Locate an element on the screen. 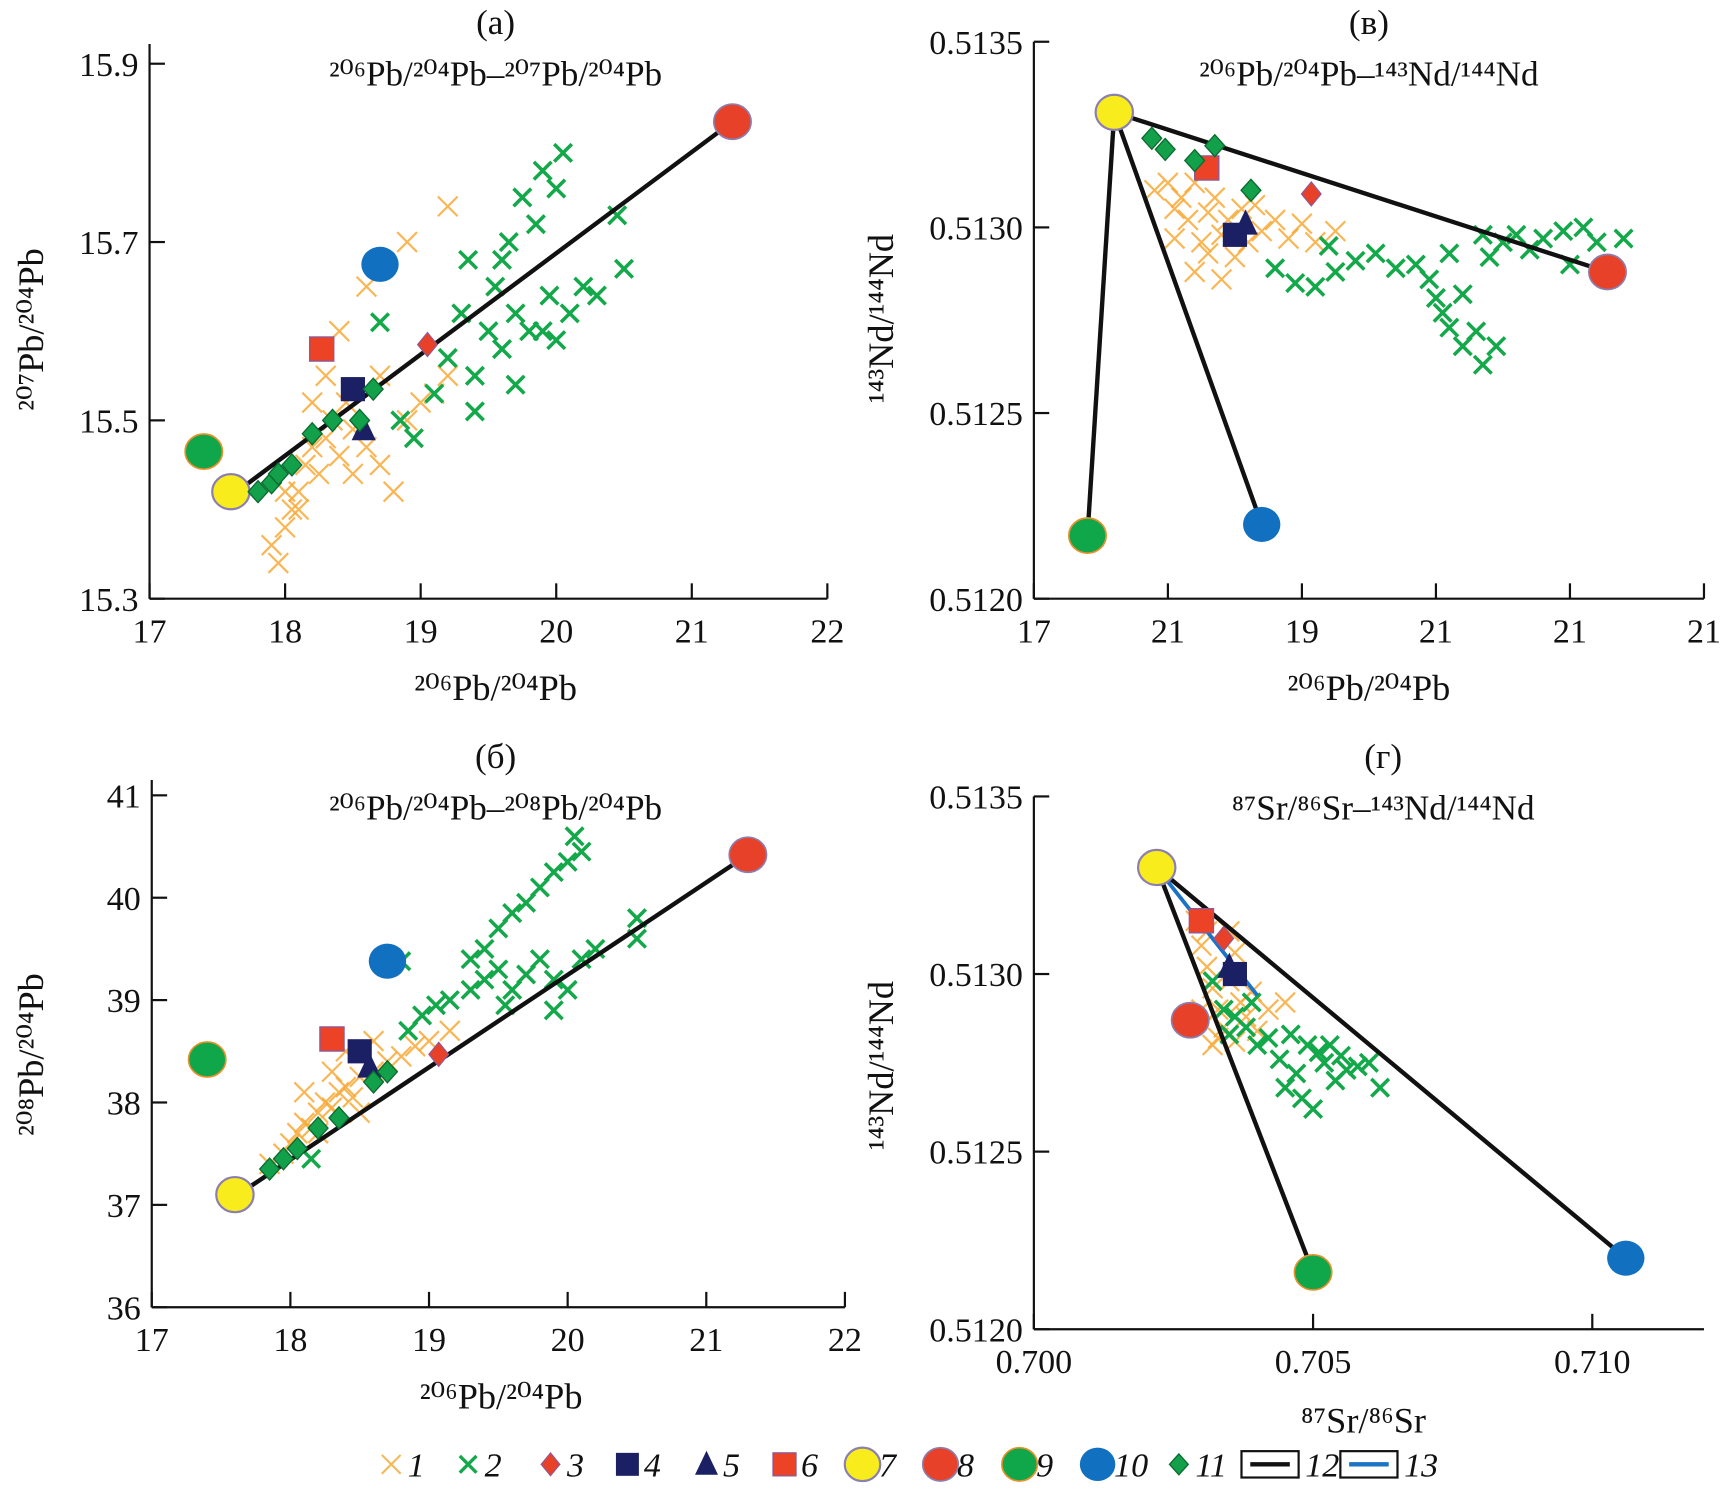  panel-label: (а) is located at coordinates (495, 22).